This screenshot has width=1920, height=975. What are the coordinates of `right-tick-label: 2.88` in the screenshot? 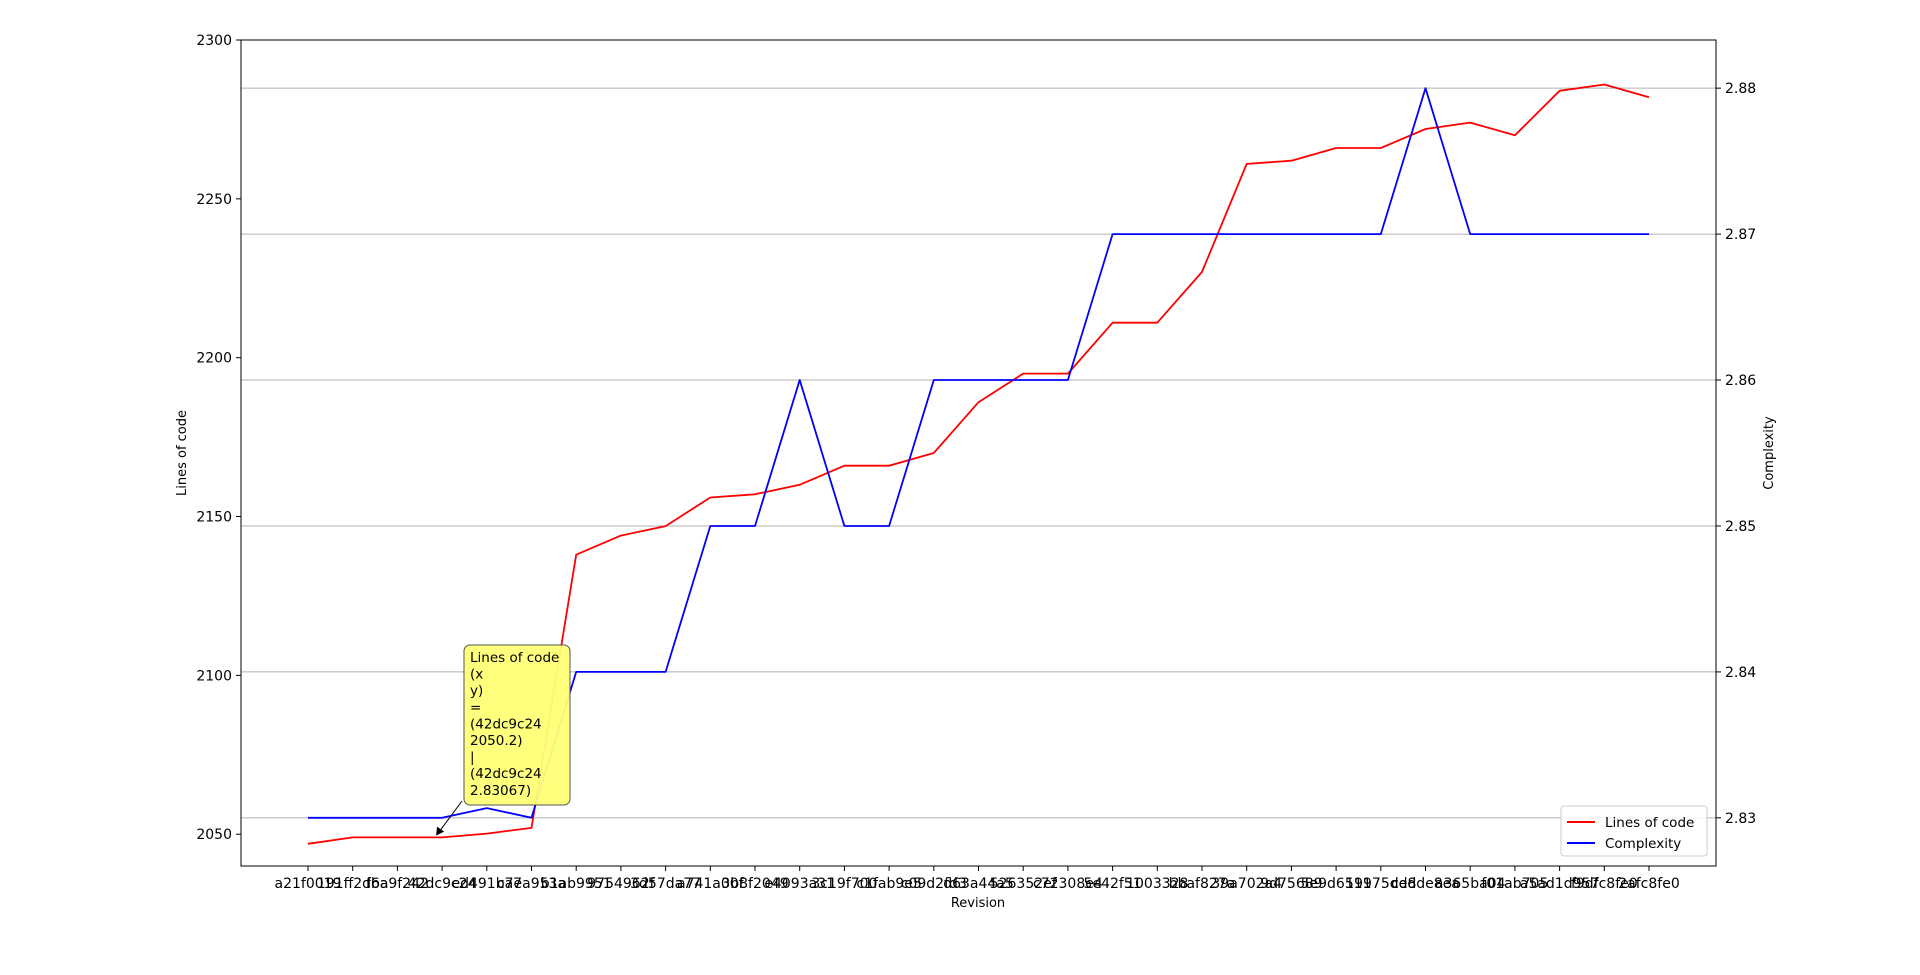 It's located at (1740, 89).